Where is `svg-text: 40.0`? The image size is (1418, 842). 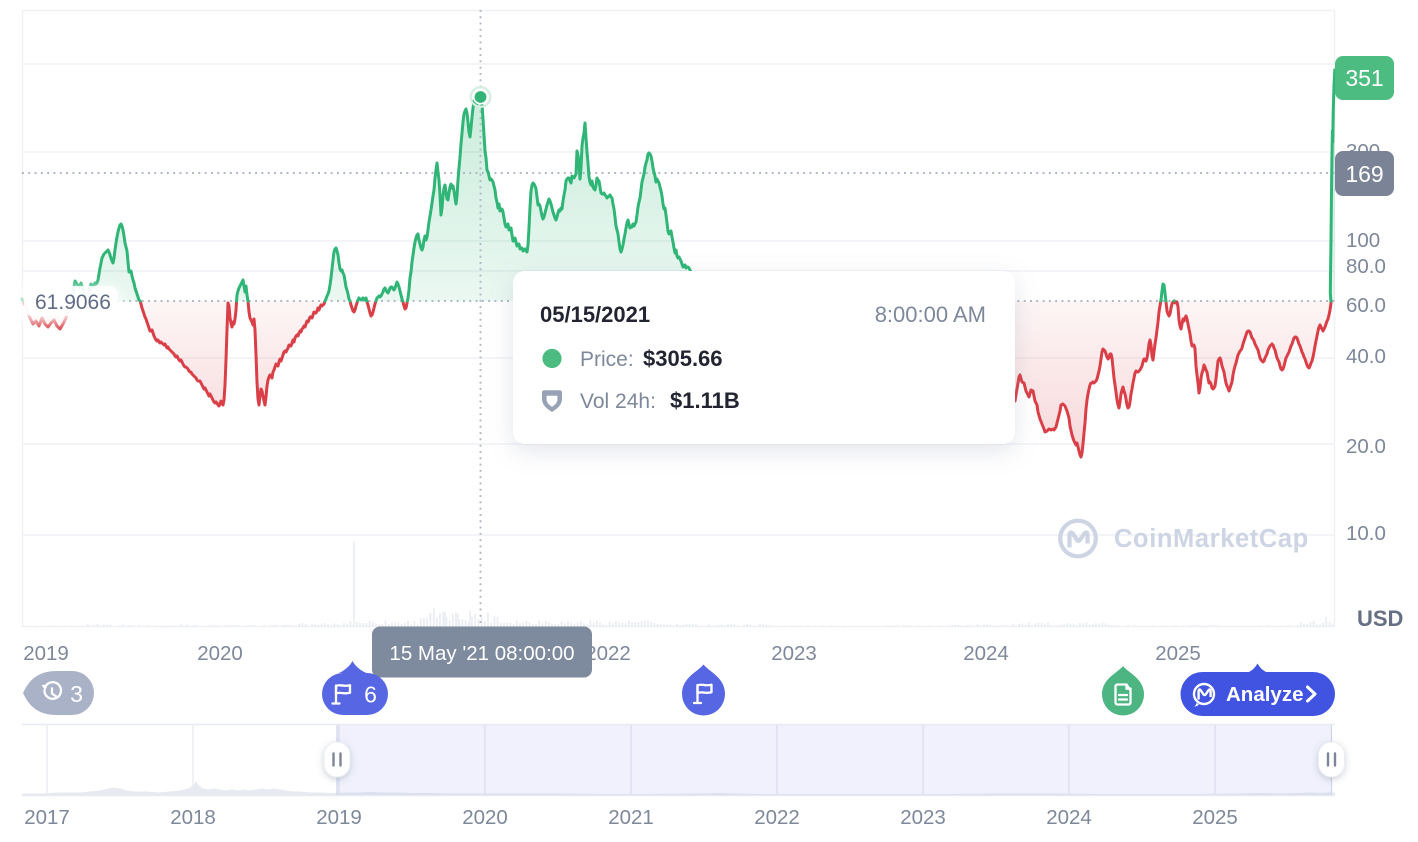
svg-text: 40.0 is located at coordinates (1366, 356).